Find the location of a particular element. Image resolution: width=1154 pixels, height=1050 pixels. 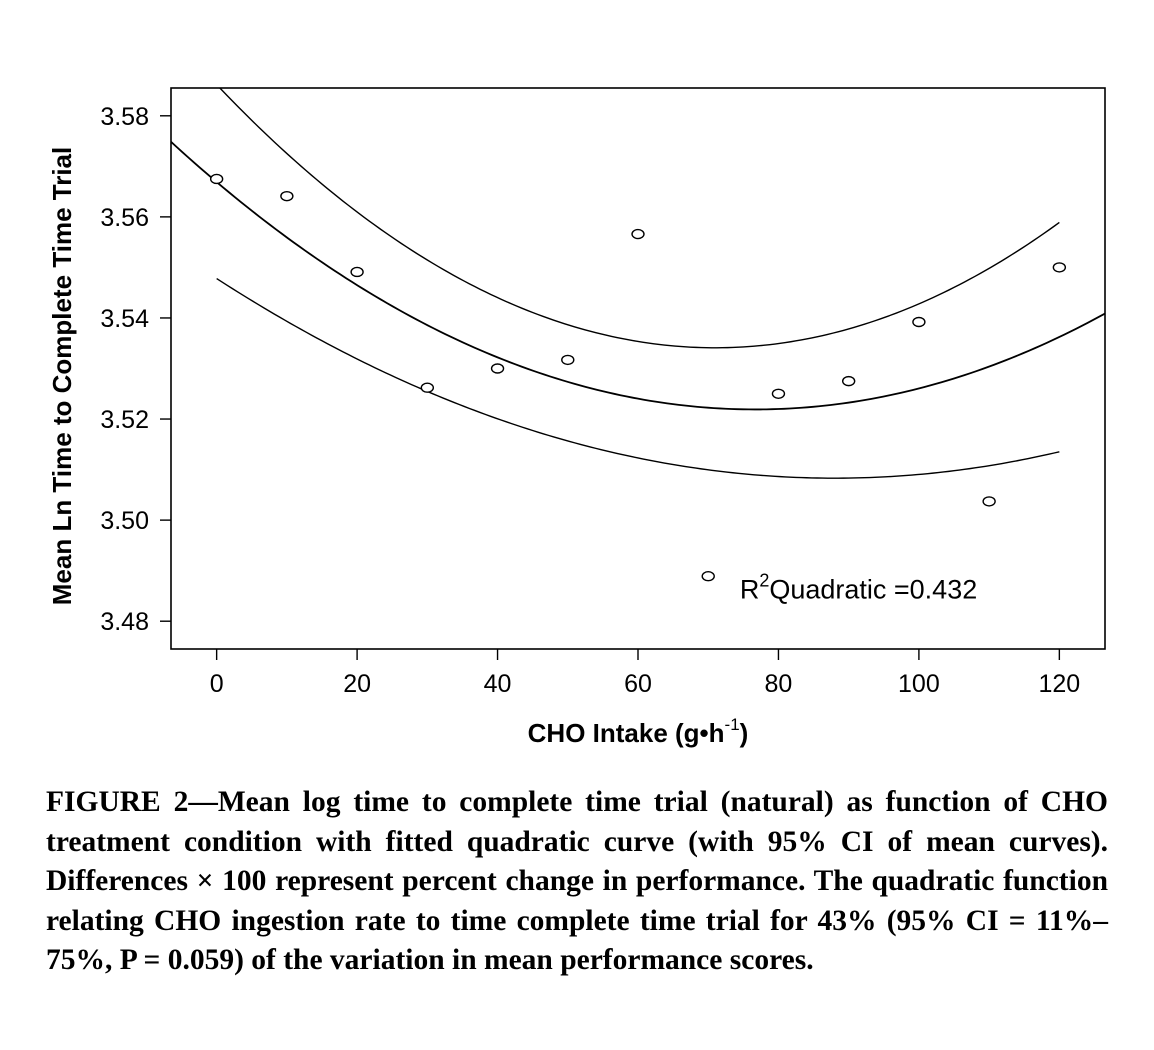

r-squared-annotation: R2Quadratic =0.432 is located at coordinates (858, 587).